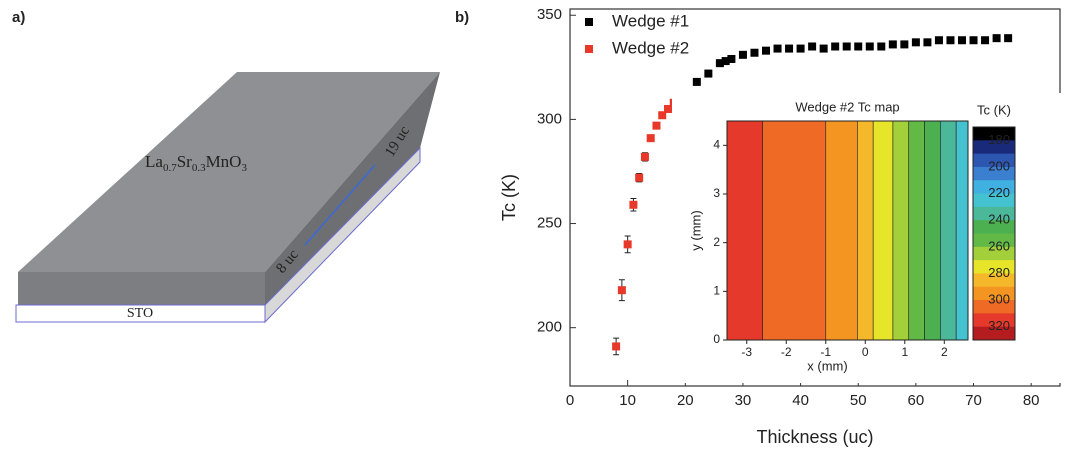  Describe the element at coordinates (999, 219) in the screenshot. I see `colorbar-tick-label: 240` at that location.